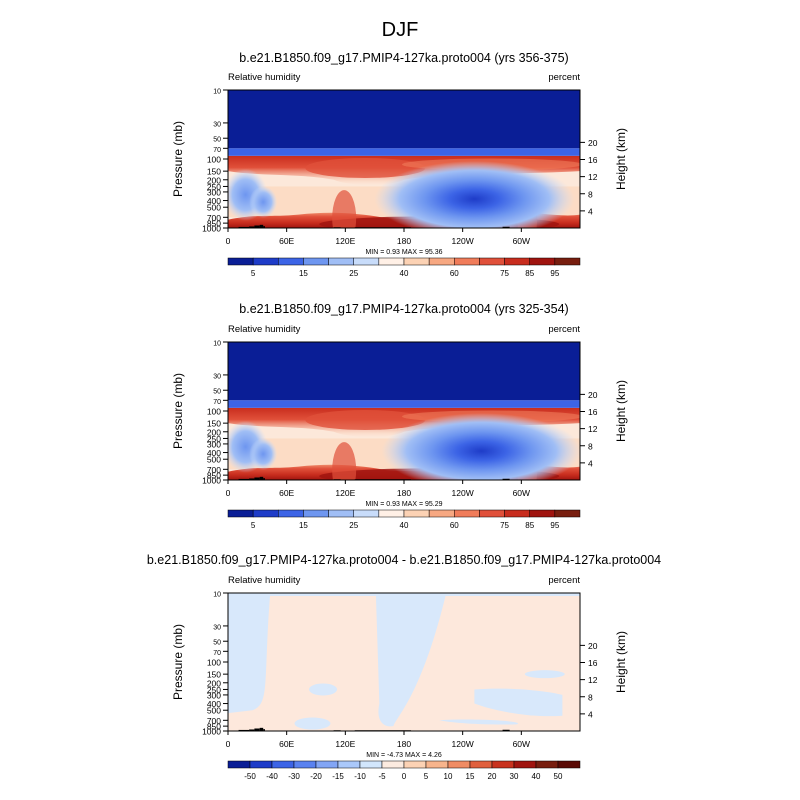 Image resolution: width=800 pixels, height=800 pixels. I want to click on min-max-label: MIN = 0.93 MAX = 95.29, so click(403, 504).